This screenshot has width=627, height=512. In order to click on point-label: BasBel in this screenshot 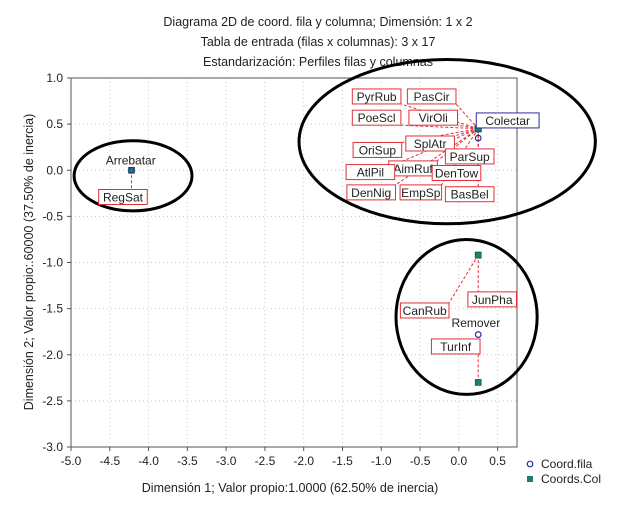, I will do `click(469, 194)`.